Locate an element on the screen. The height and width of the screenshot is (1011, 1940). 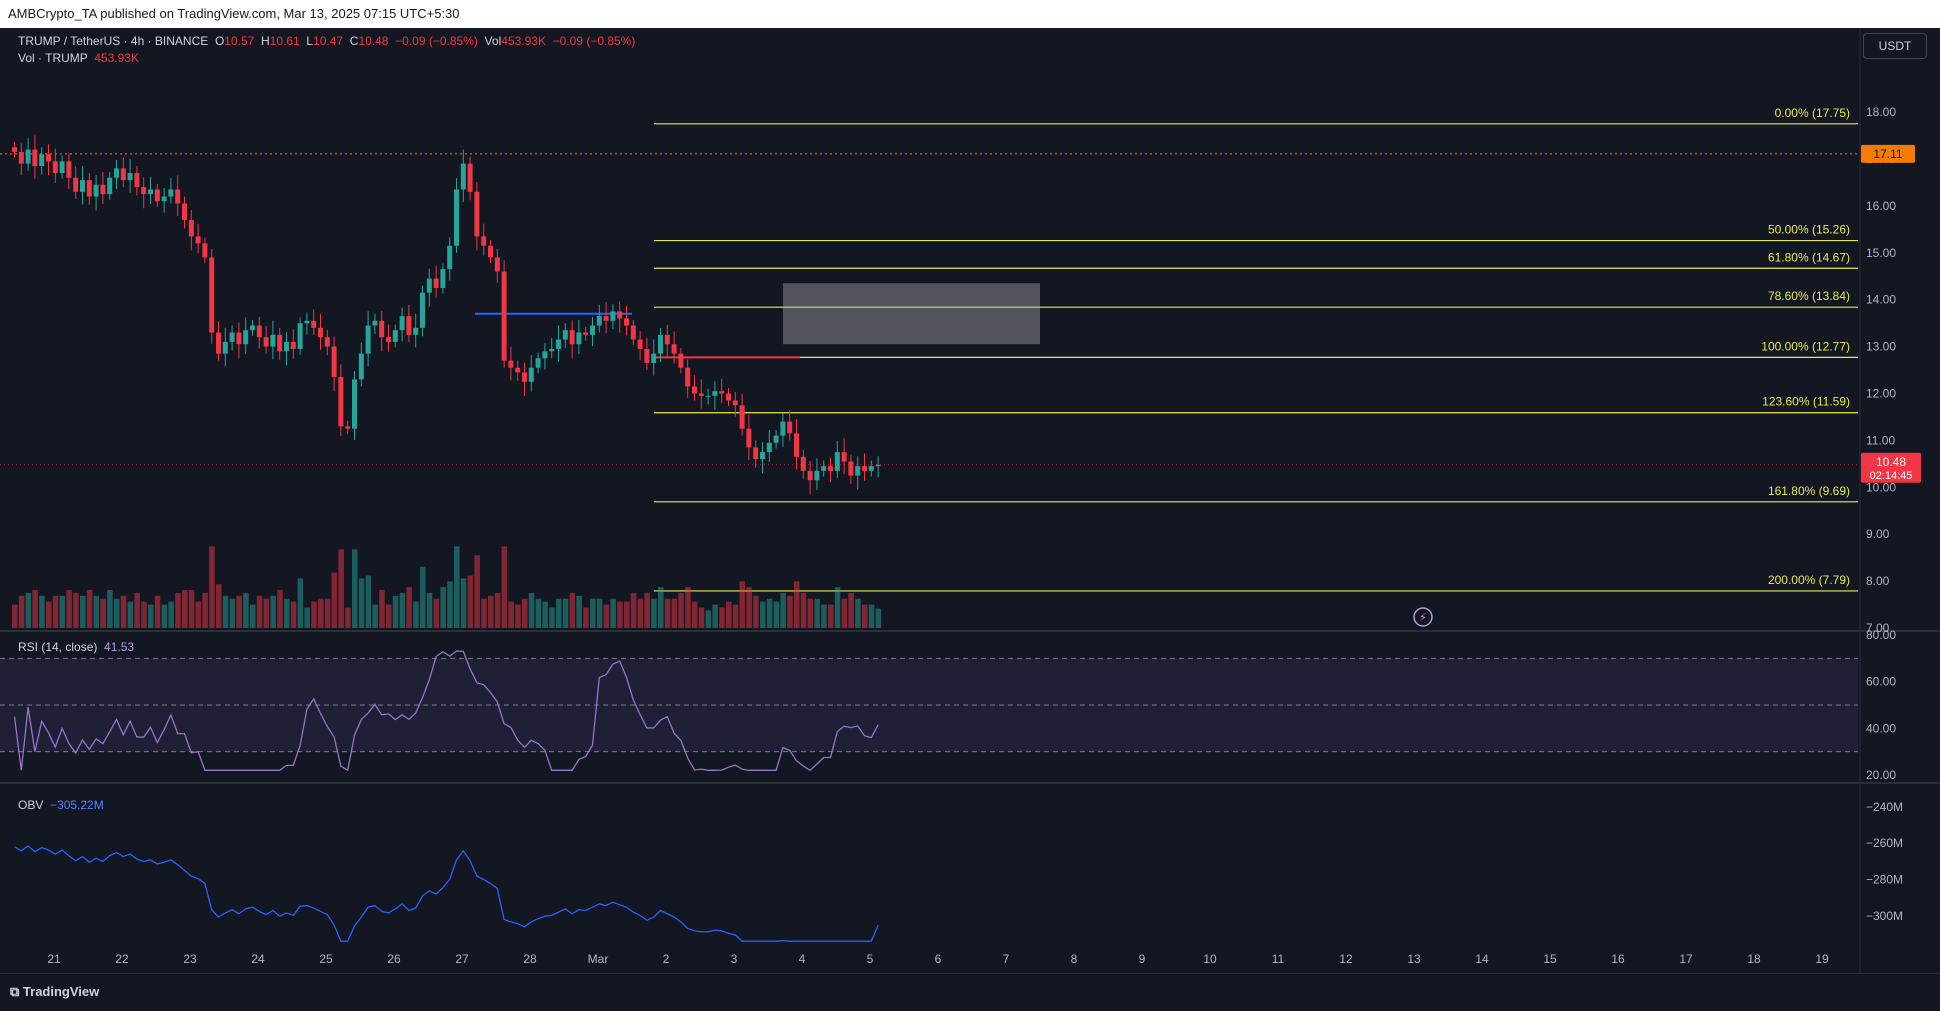
time-axis-tick: 19 is located at coordinates (1822, 959).